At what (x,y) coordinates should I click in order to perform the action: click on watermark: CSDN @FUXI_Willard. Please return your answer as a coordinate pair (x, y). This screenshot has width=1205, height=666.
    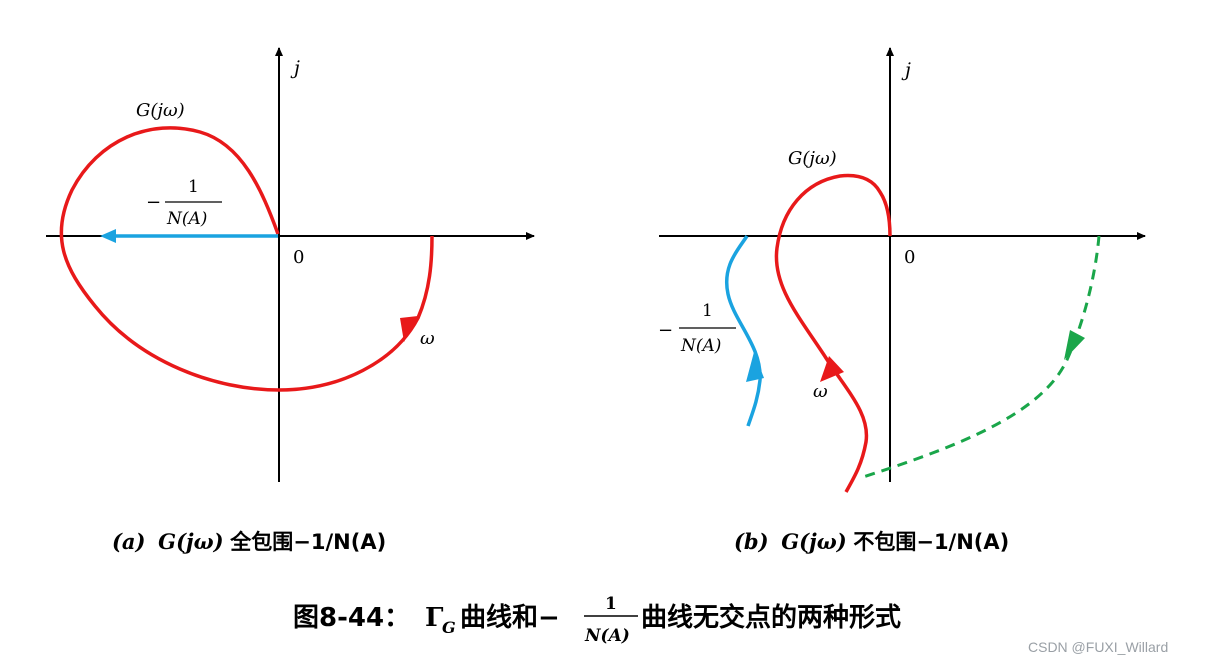
    Looking at the image, I should click on (1098, 647).